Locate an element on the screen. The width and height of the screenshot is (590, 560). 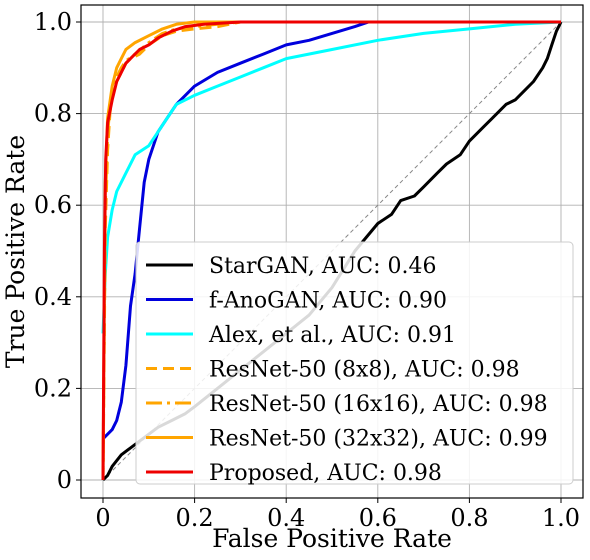
y-tick-label-3: 0.6 is located at coordinates (53, 205).